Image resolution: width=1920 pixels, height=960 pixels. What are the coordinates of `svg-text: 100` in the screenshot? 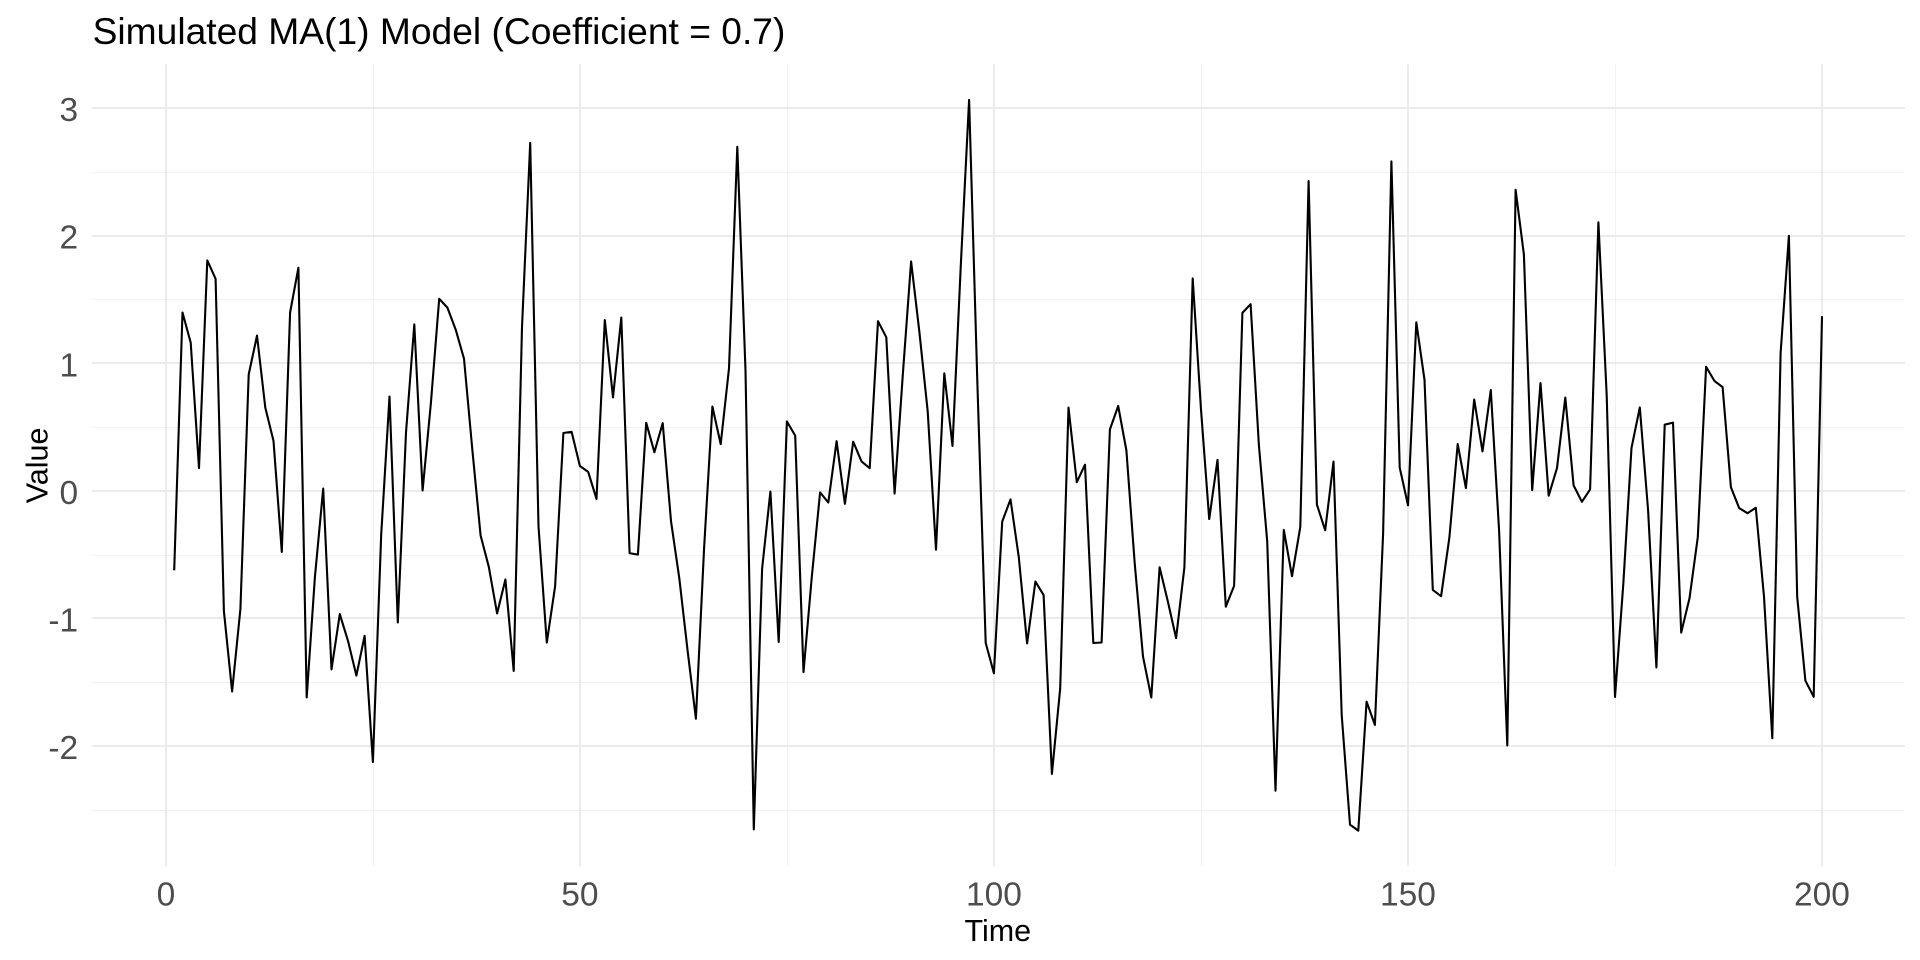 It's located at (994, 895).